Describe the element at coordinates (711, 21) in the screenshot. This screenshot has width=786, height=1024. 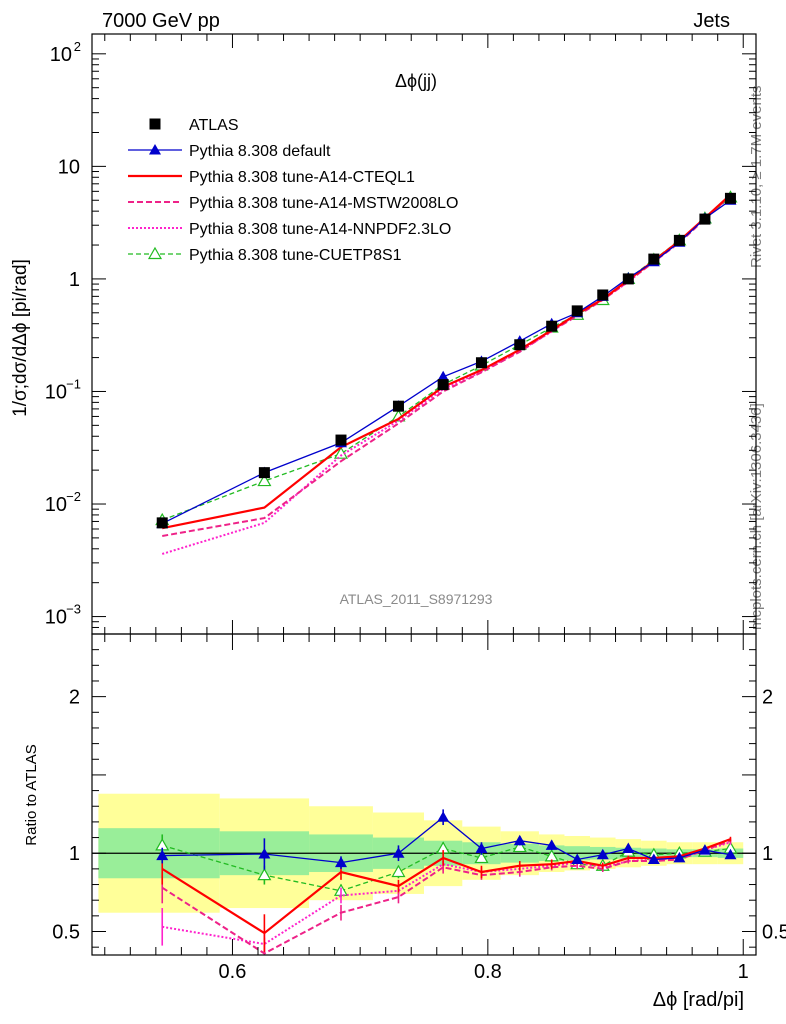
I see `header-right: Jets` at that location.